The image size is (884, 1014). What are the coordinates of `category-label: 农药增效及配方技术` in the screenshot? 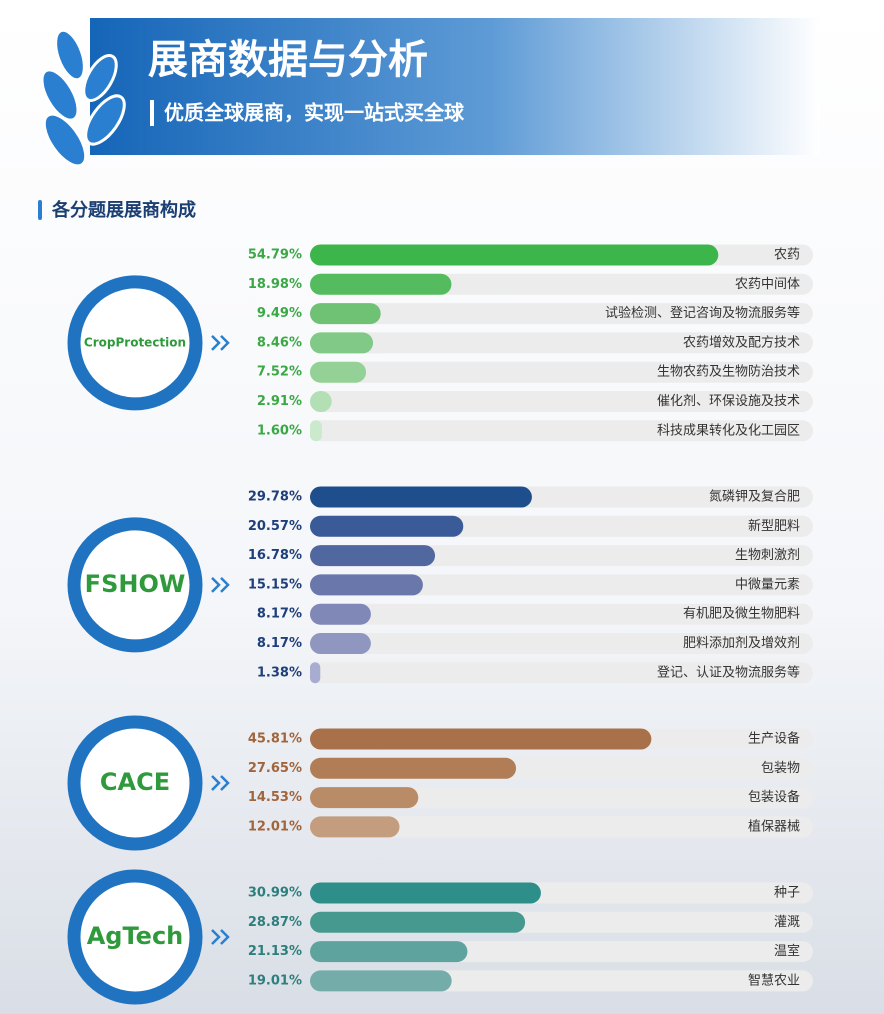 It's located at (741, 342).